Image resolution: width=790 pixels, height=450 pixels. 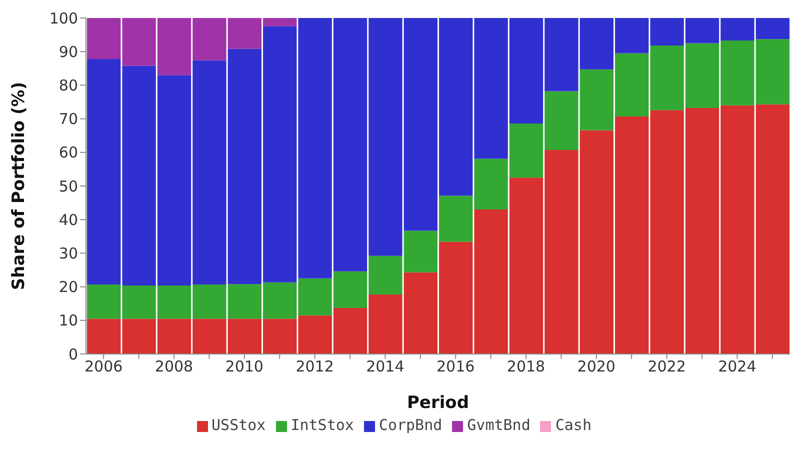 What do you see at coordinates (667, 367) in the screenshot?
I see `x-tick-label: 2022` at bounding box center [667, 367].